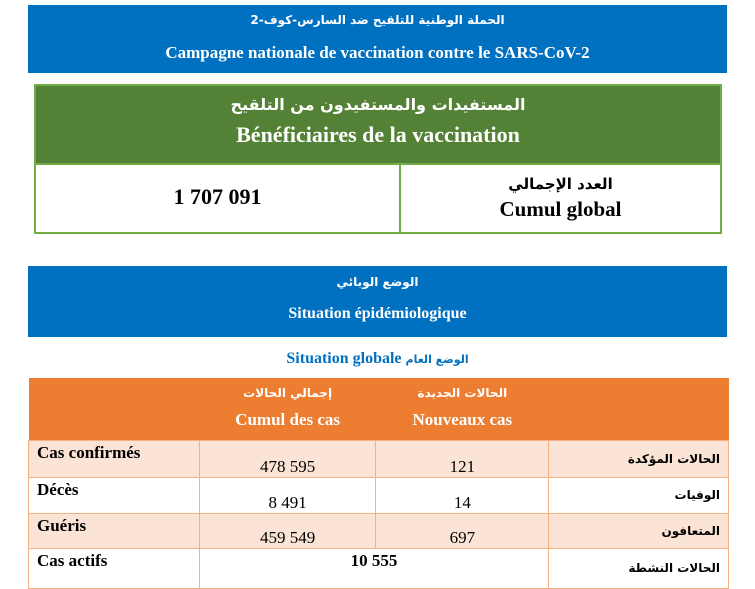 This screenshot has height=589, width=755. I want to click on beneficiaries-value: 1 707 091, so click(218, 198).